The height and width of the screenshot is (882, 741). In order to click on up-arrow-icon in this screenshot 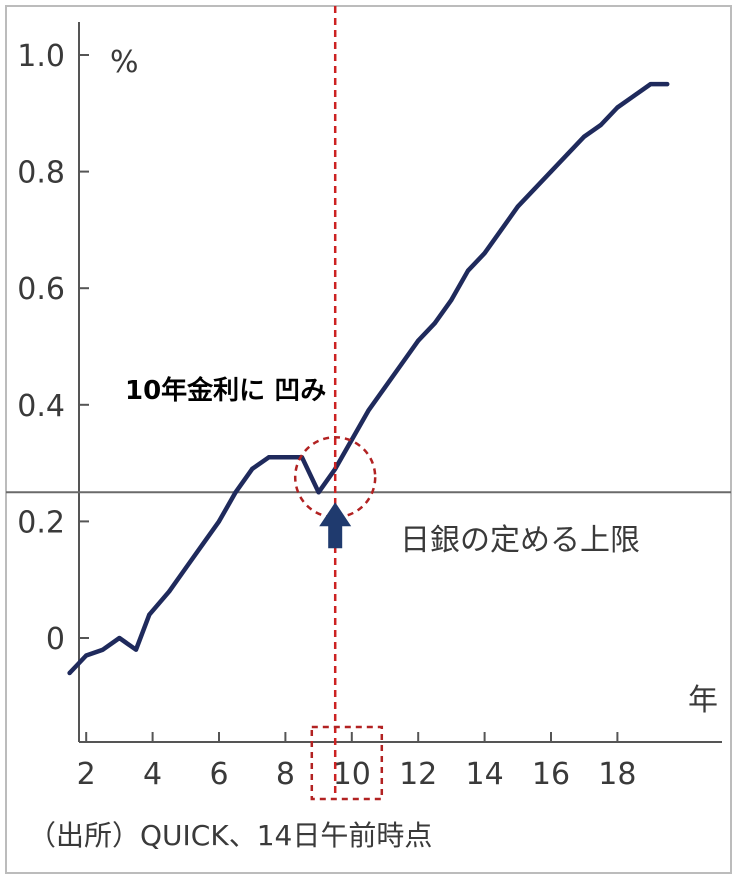, I will do `click(335, 525)`.